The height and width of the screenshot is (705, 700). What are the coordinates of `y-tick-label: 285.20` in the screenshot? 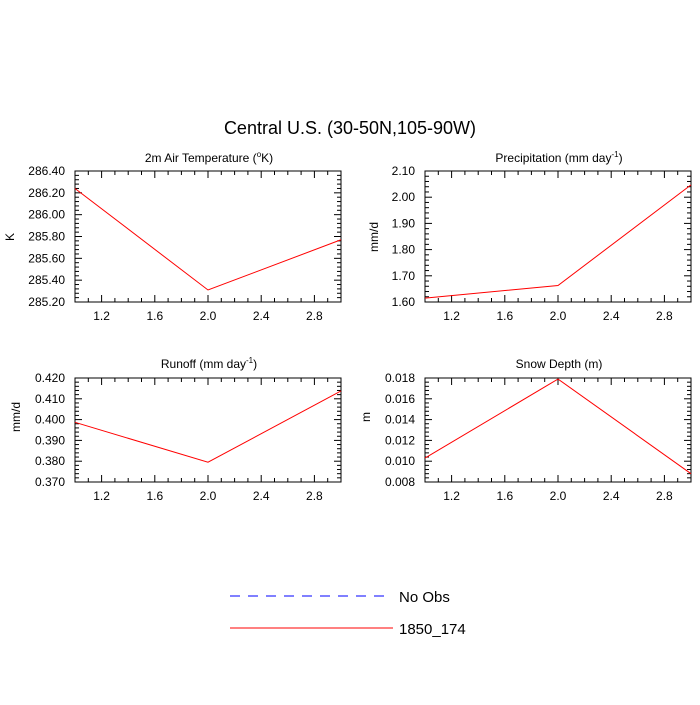 It's located at (46, 302).